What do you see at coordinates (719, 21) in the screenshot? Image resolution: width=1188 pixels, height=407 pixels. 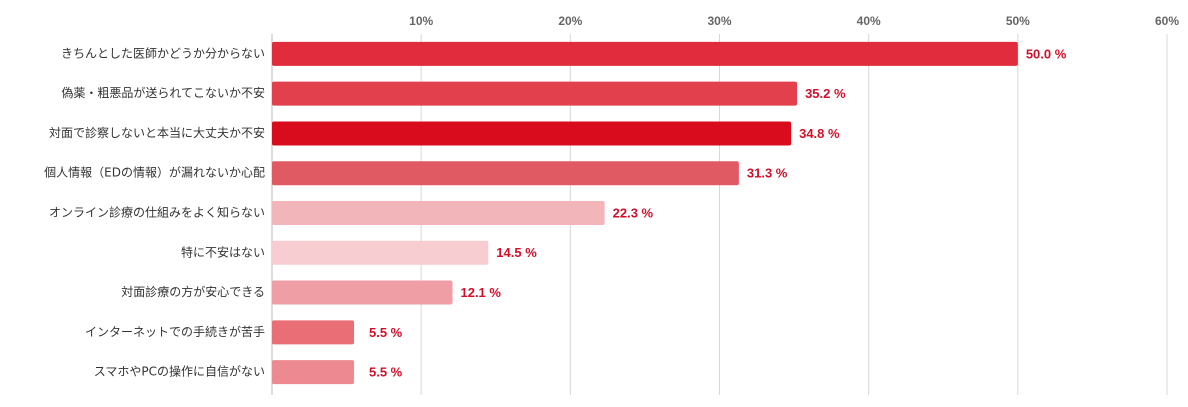 I see `x-tick-label: 30%` at bounding box center [719, 21].